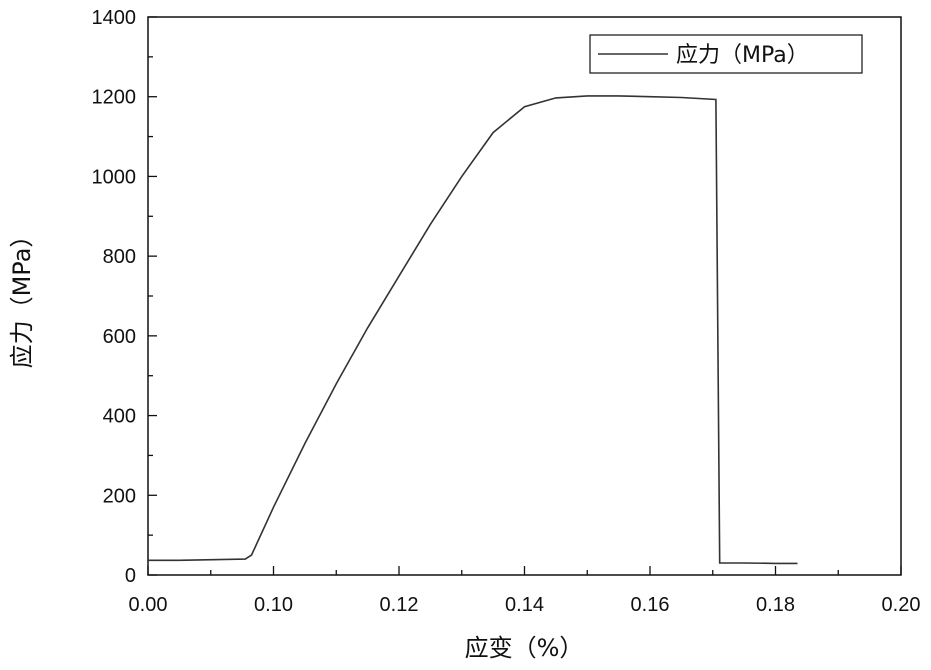 The width and height of the screenshot is (931, 670). I want to click on legend: 应力（MPa）, so click(726, 54).